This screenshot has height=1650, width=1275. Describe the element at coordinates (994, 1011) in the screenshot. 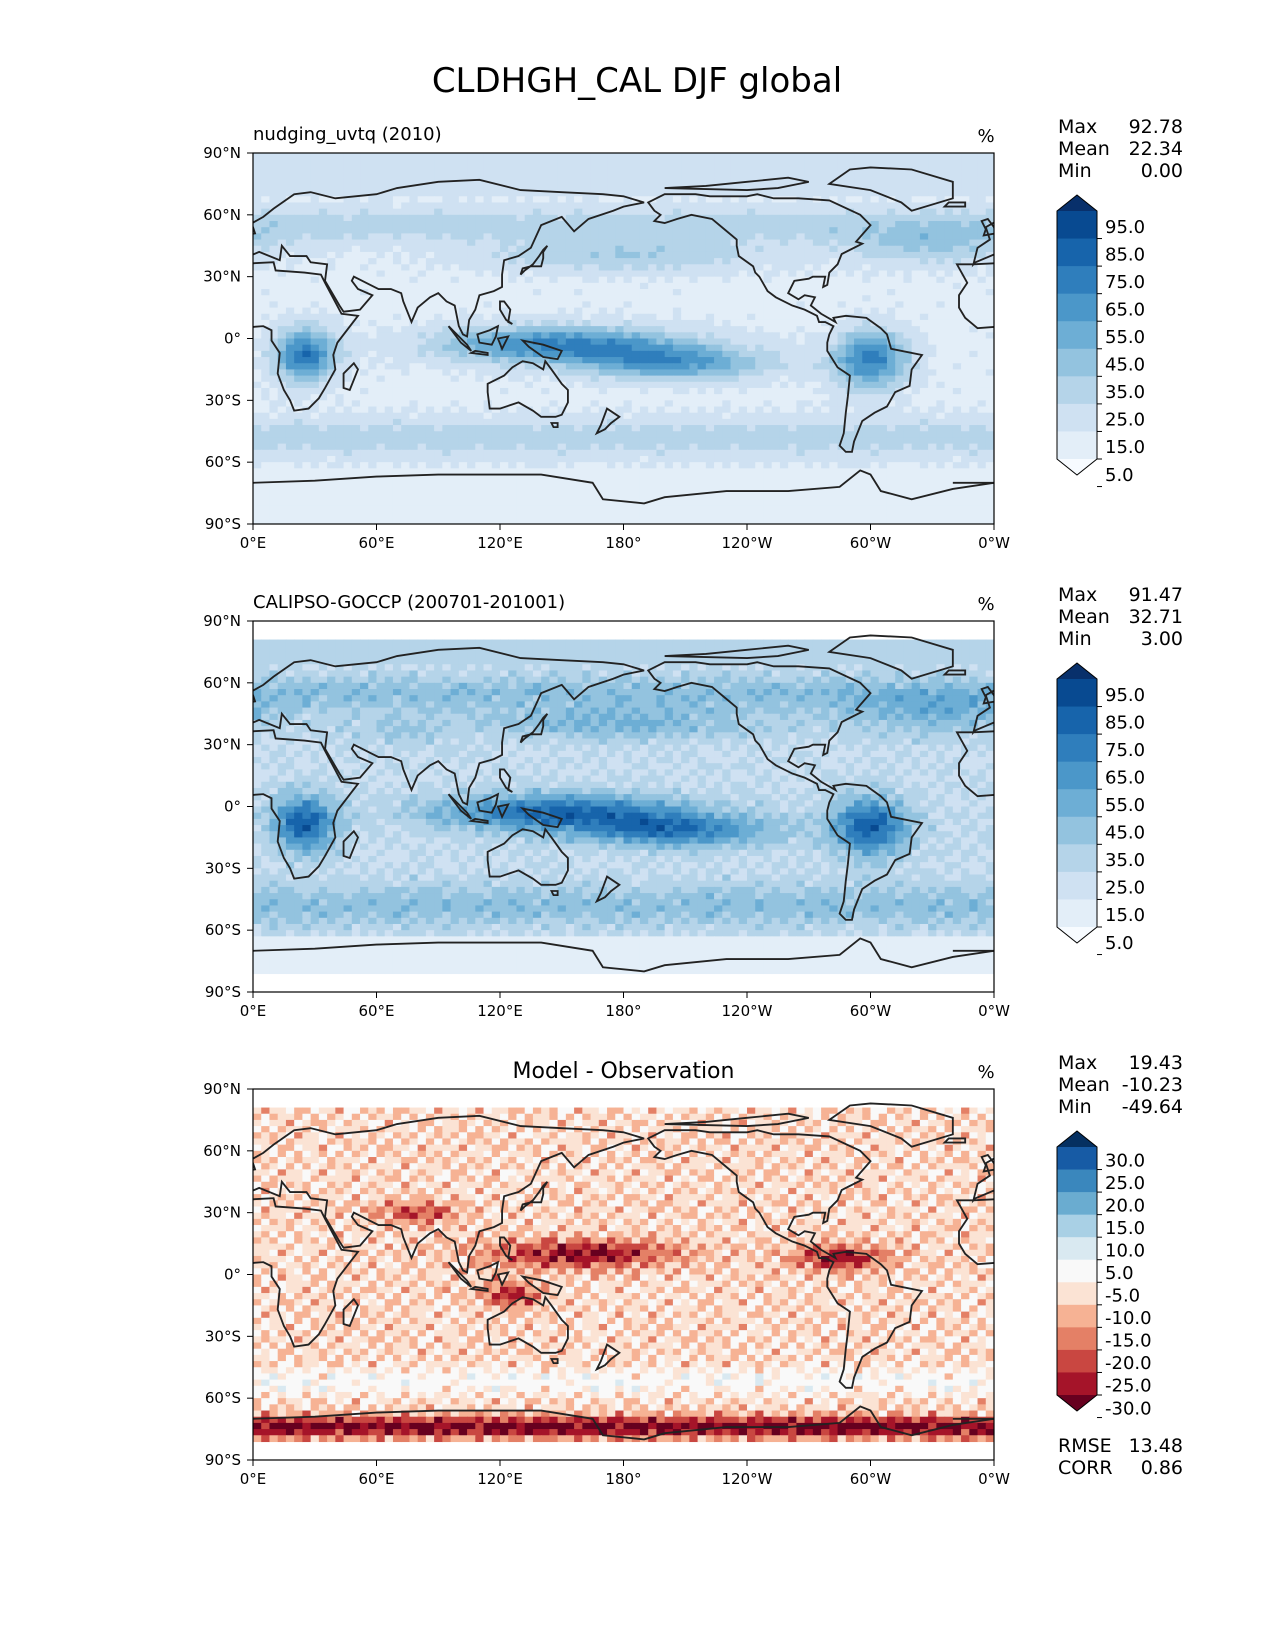

I see `x-tick-label: 0°W` at that location.